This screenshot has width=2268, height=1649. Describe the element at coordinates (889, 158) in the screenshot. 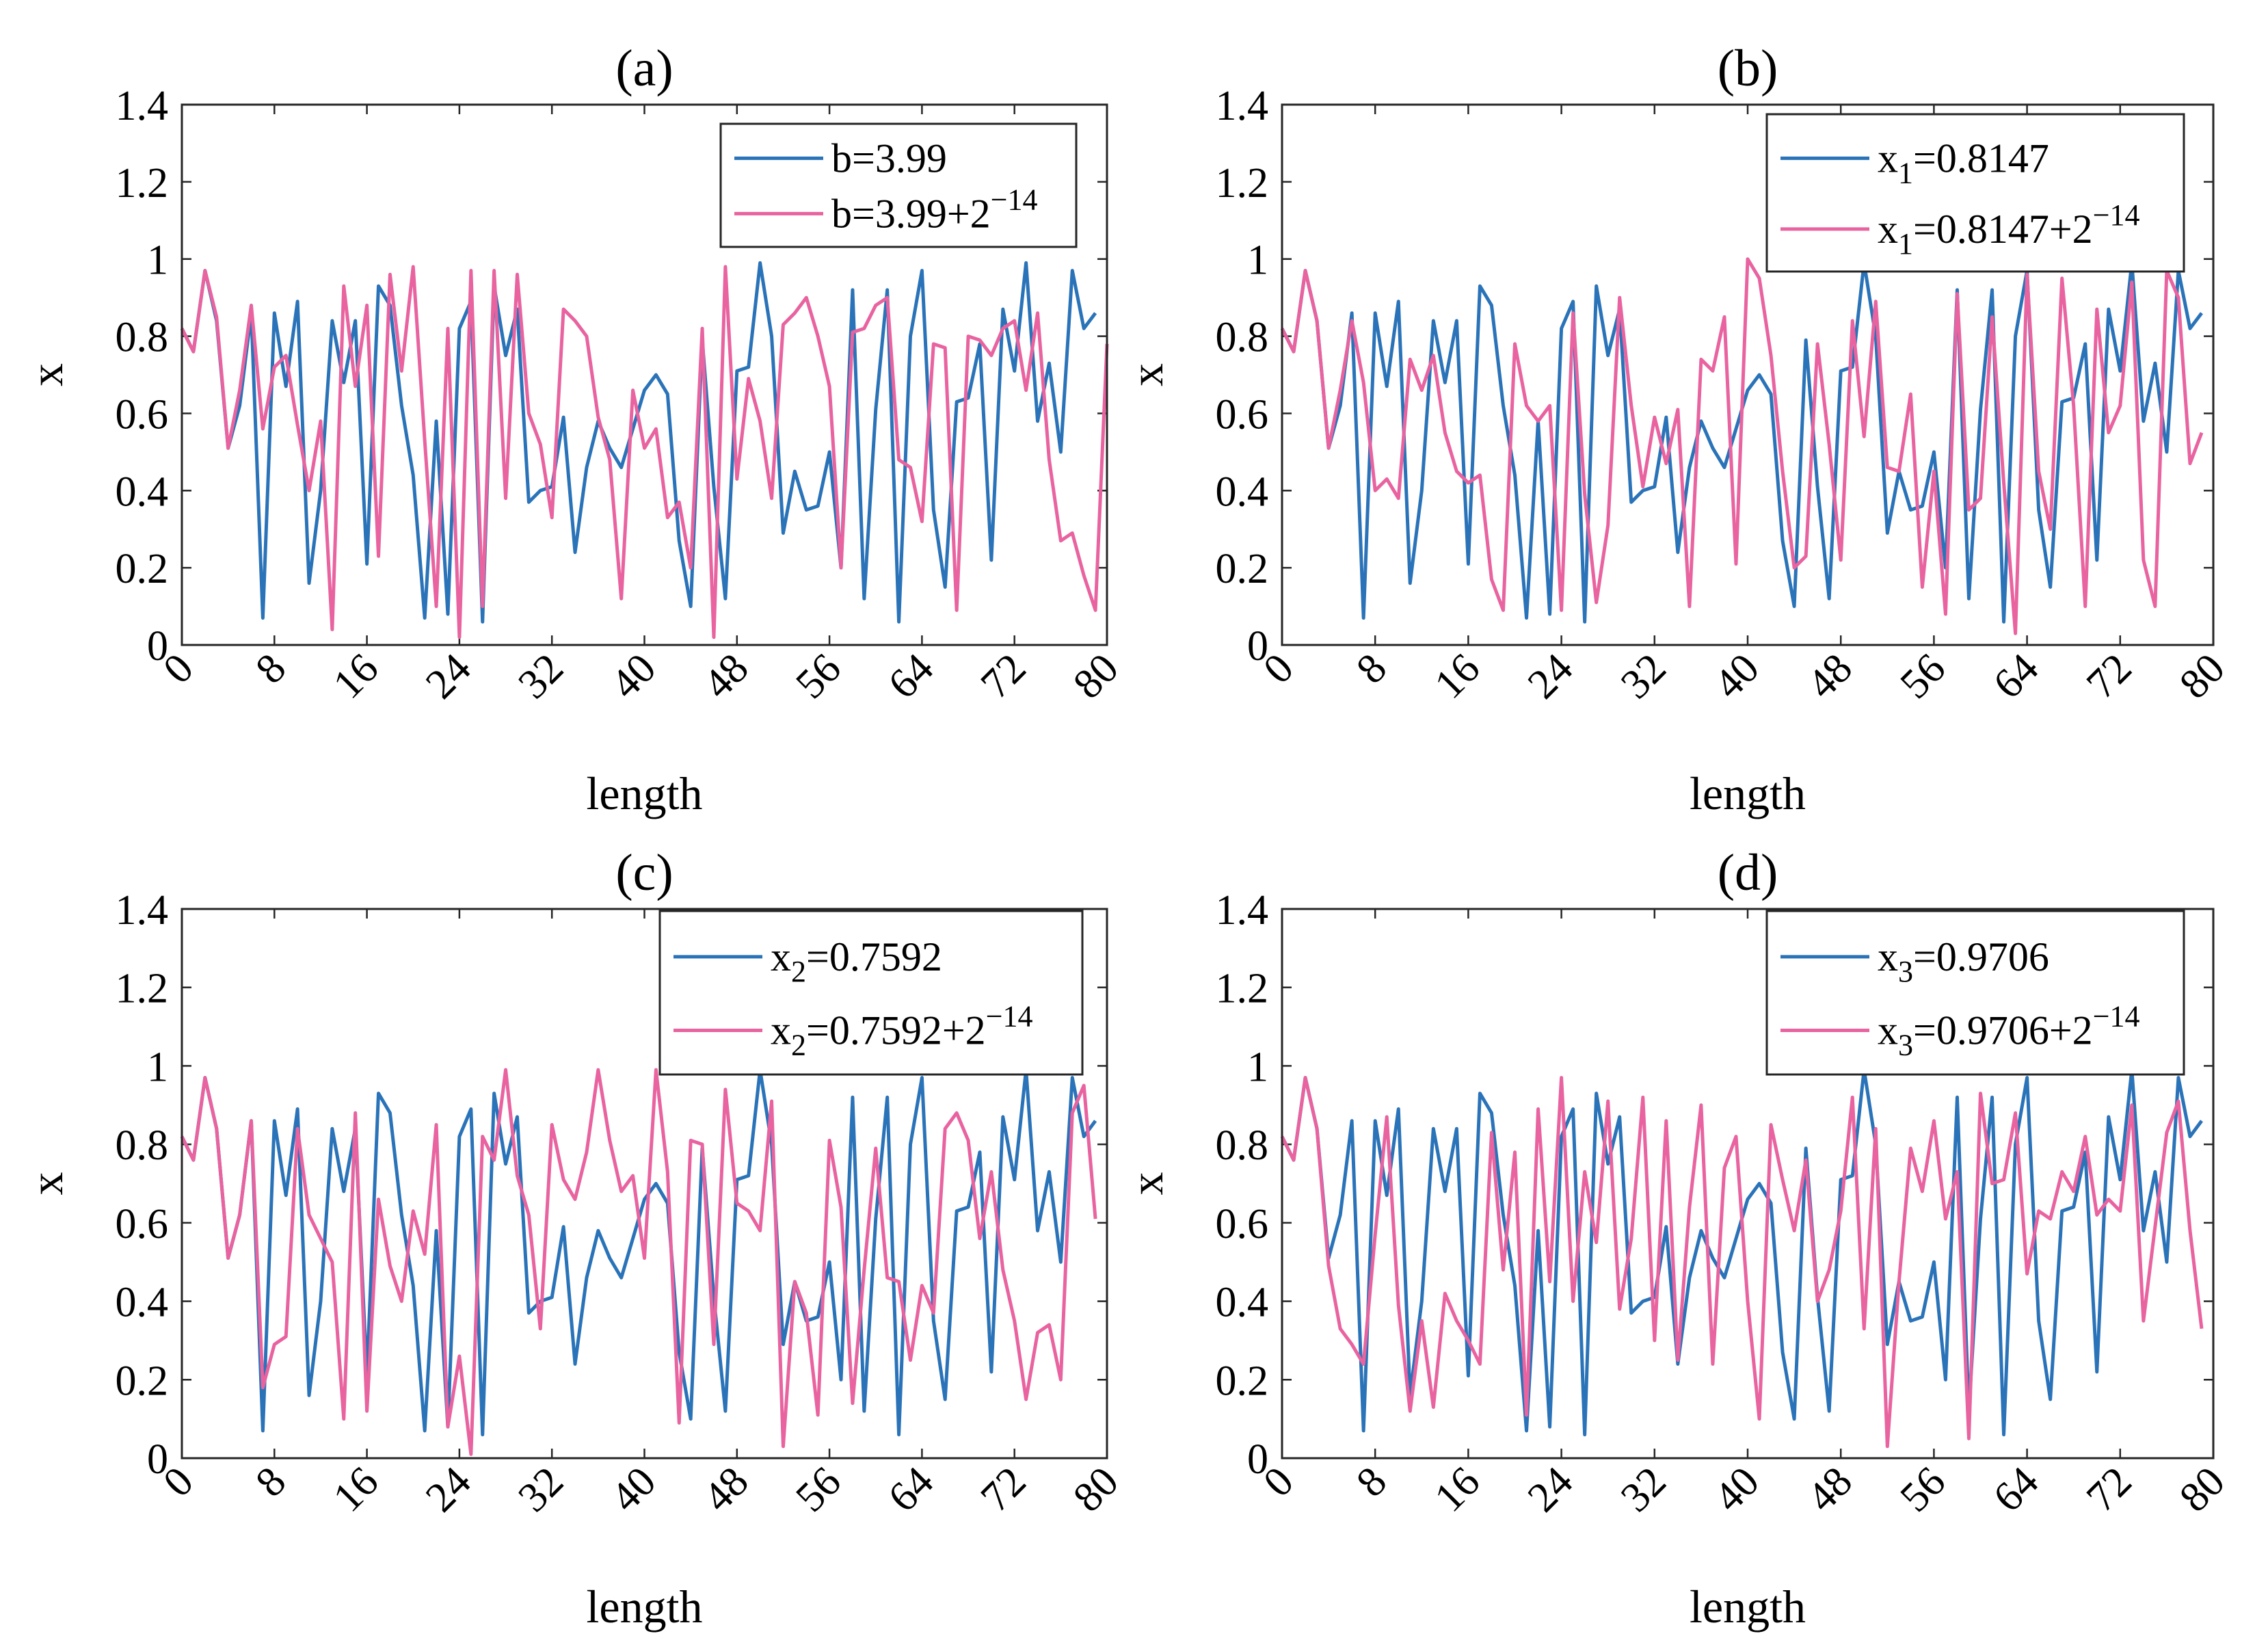

I see `legend-entry-1: b=3.99` at that location.